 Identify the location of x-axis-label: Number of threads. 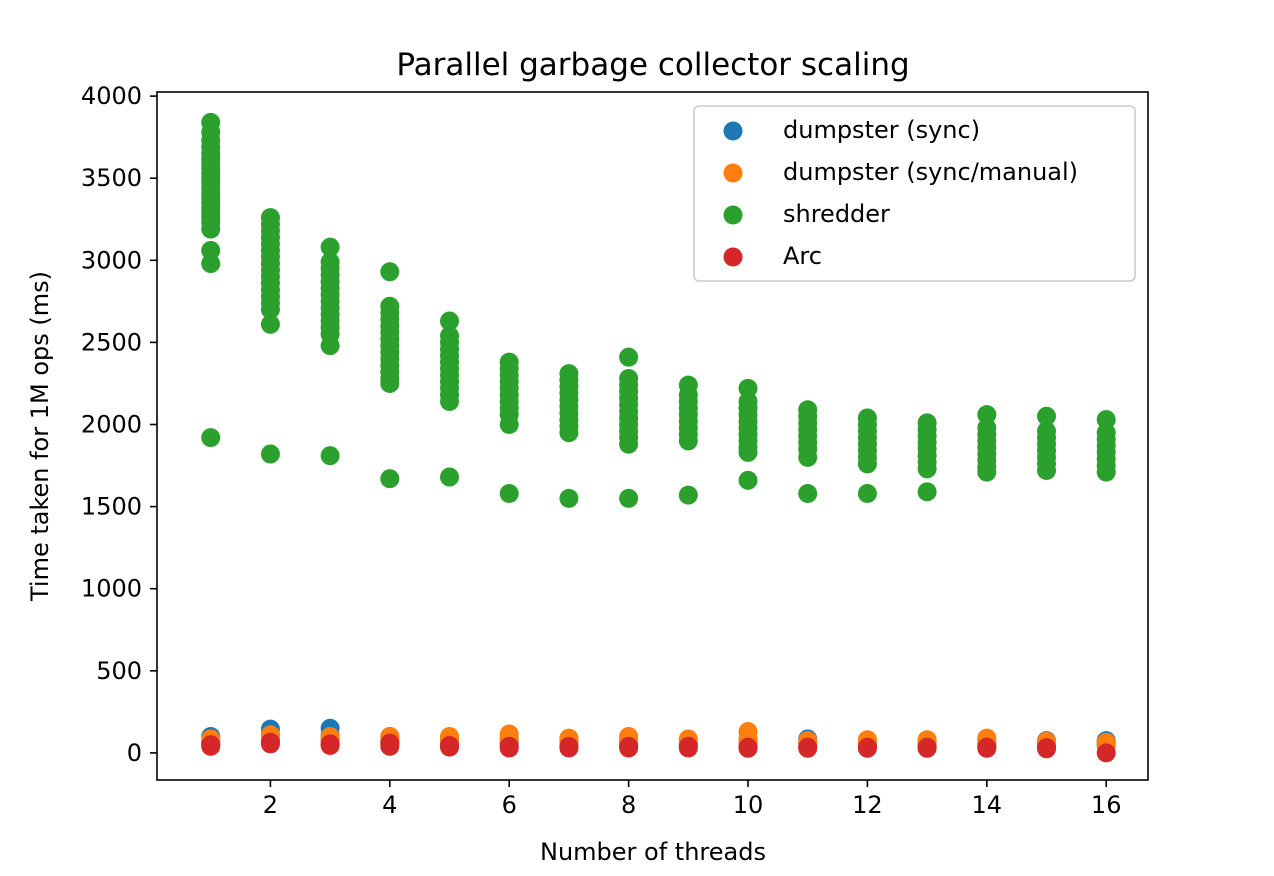
(653, 852).